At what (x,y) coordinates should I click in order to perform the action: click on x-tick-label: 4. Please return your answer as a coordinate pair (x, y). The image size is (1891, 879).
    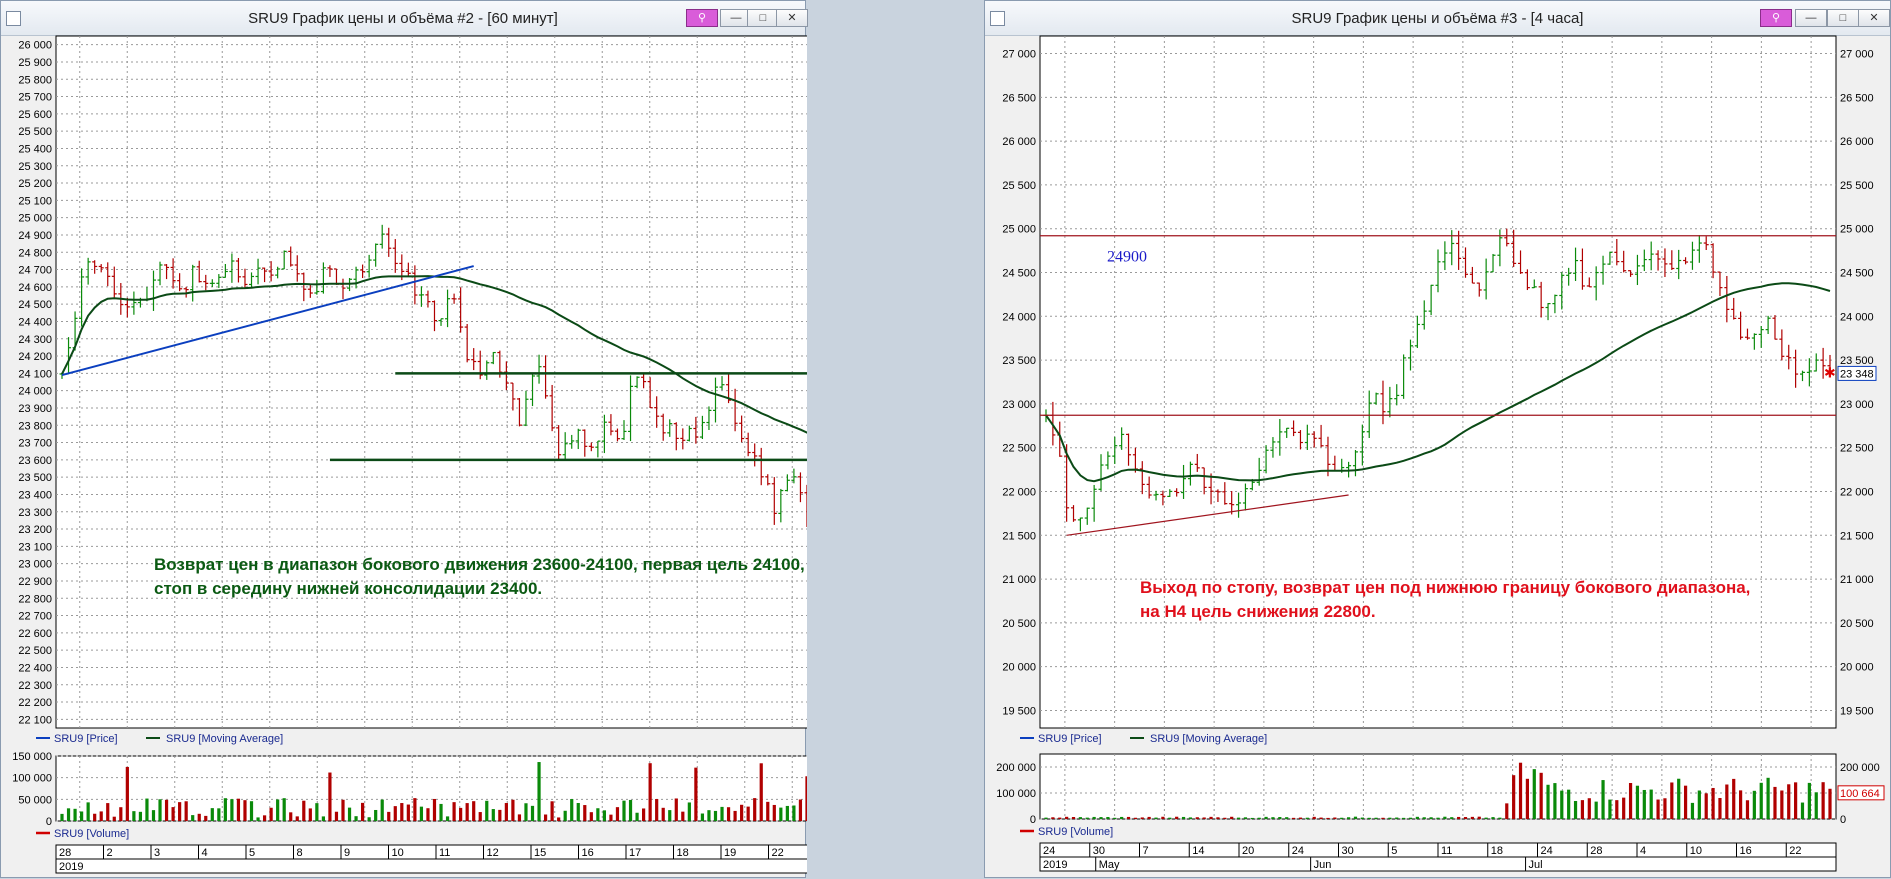
    Looking at the image, I should click on (205, 853).